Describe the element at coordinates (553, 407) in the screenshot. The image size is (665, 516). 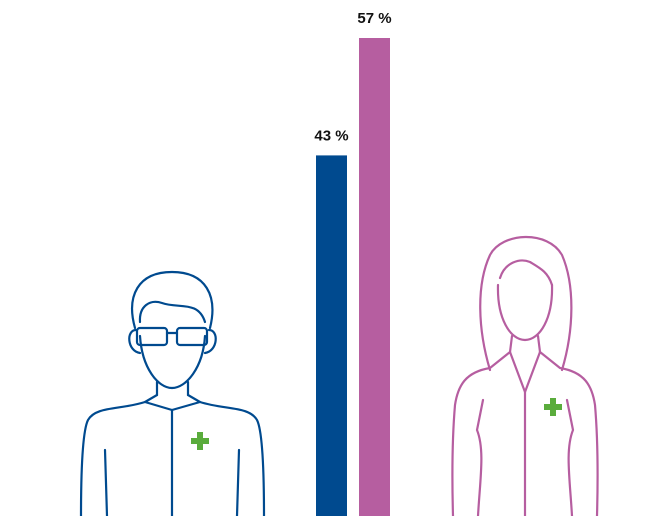
I see `female-plus-icon` at that location.